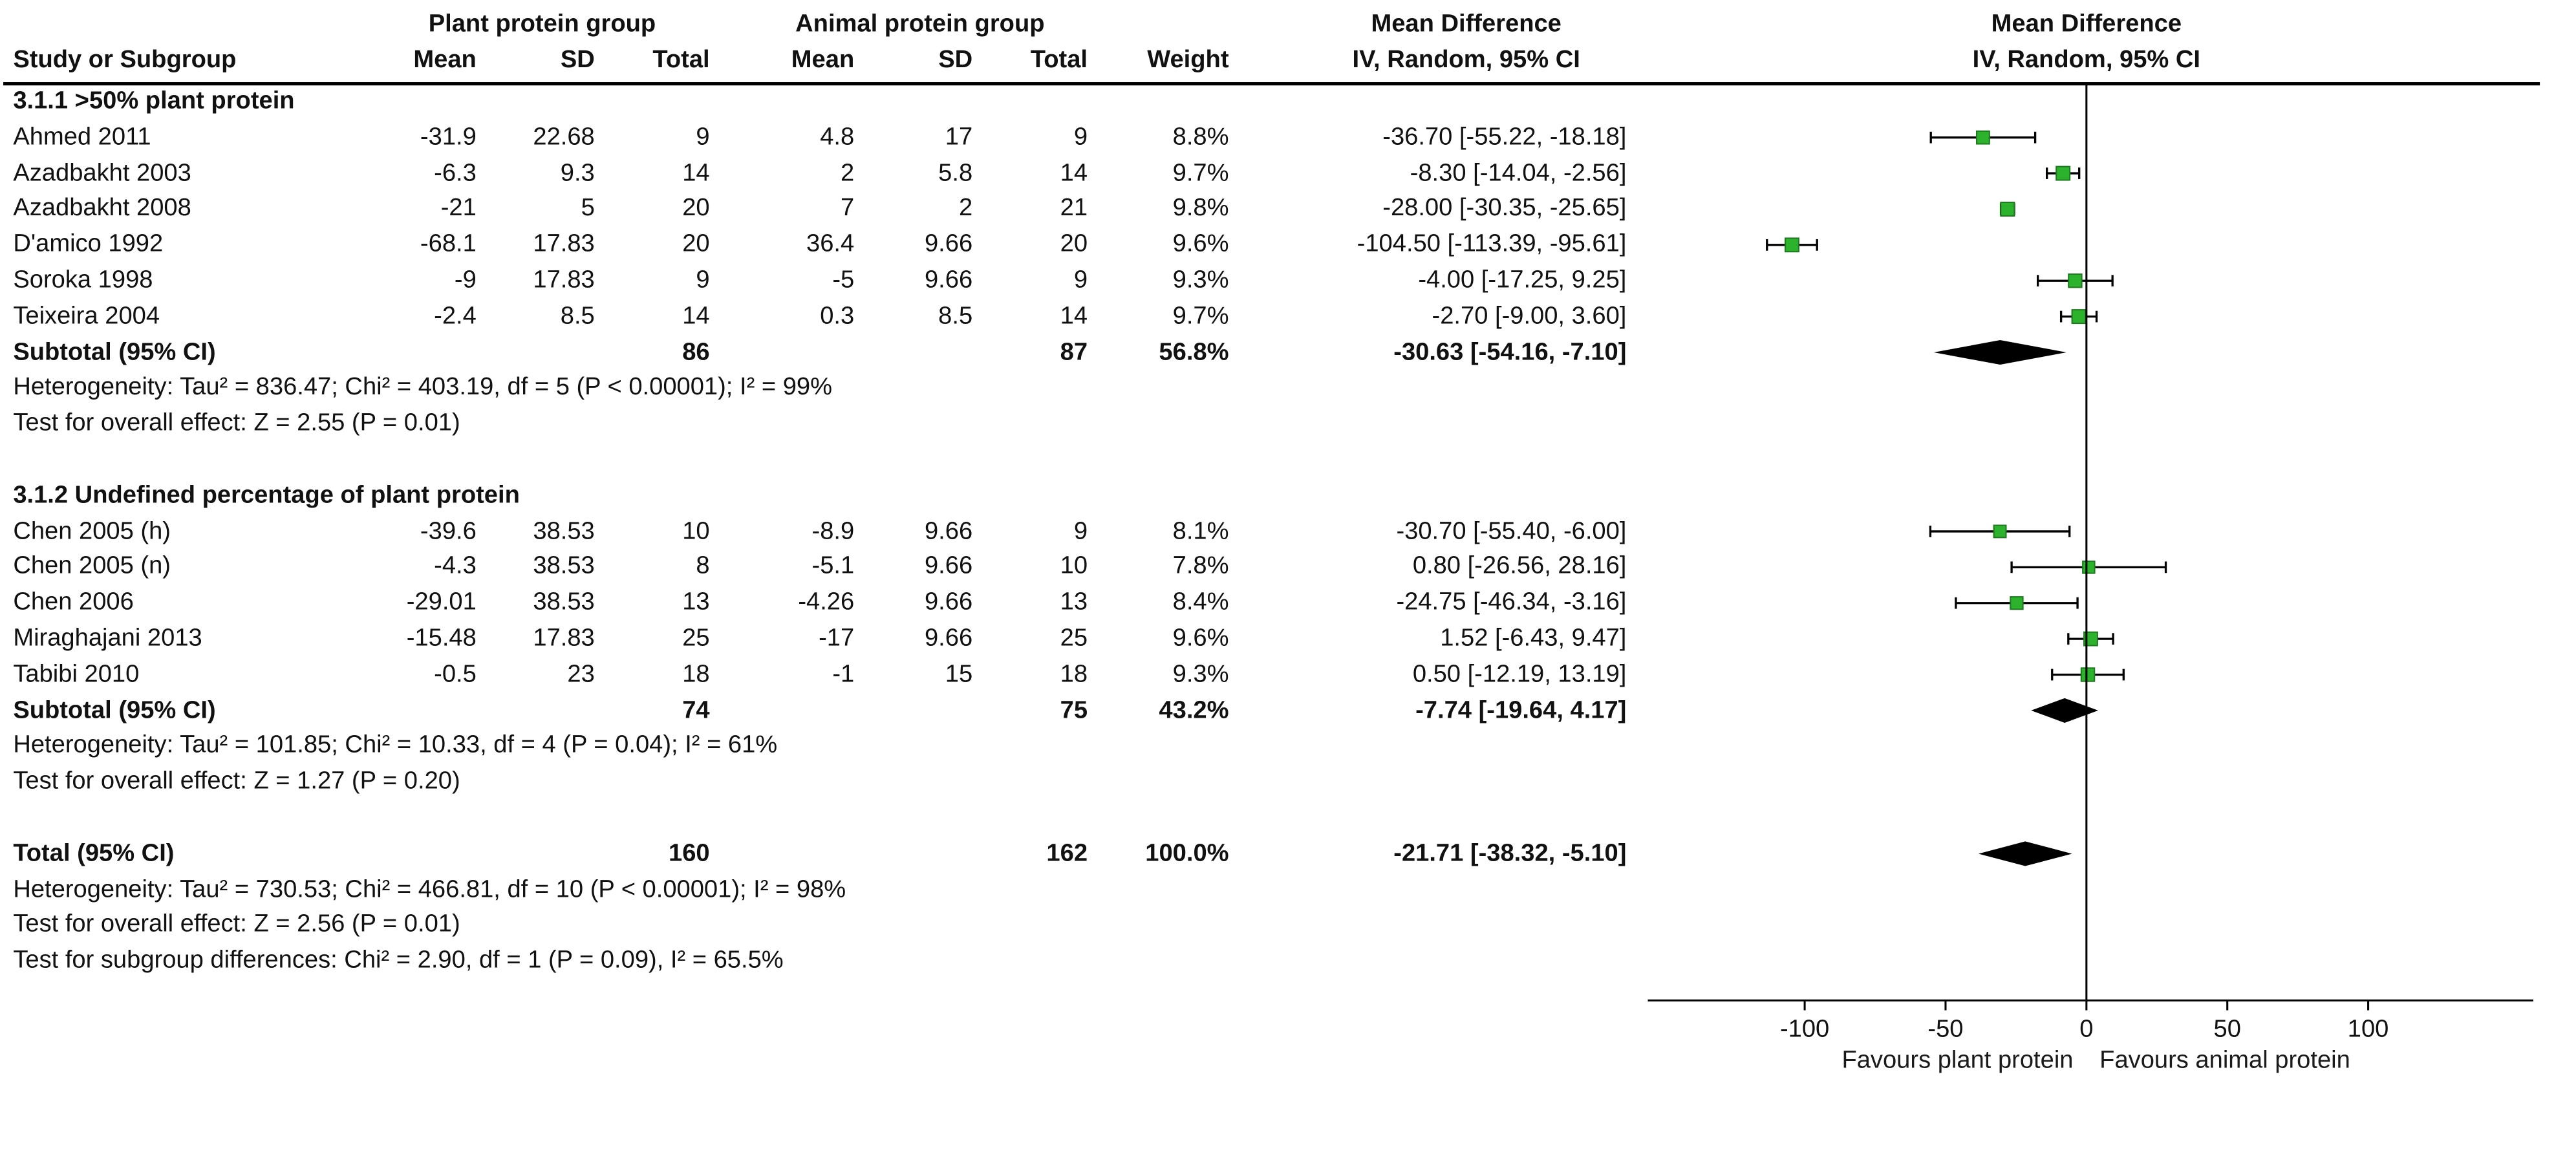 Image resolution: width=2576 pixels, height=1167 pixels. I want to click on axis-tick-label: -100, so click(1804, 1028).